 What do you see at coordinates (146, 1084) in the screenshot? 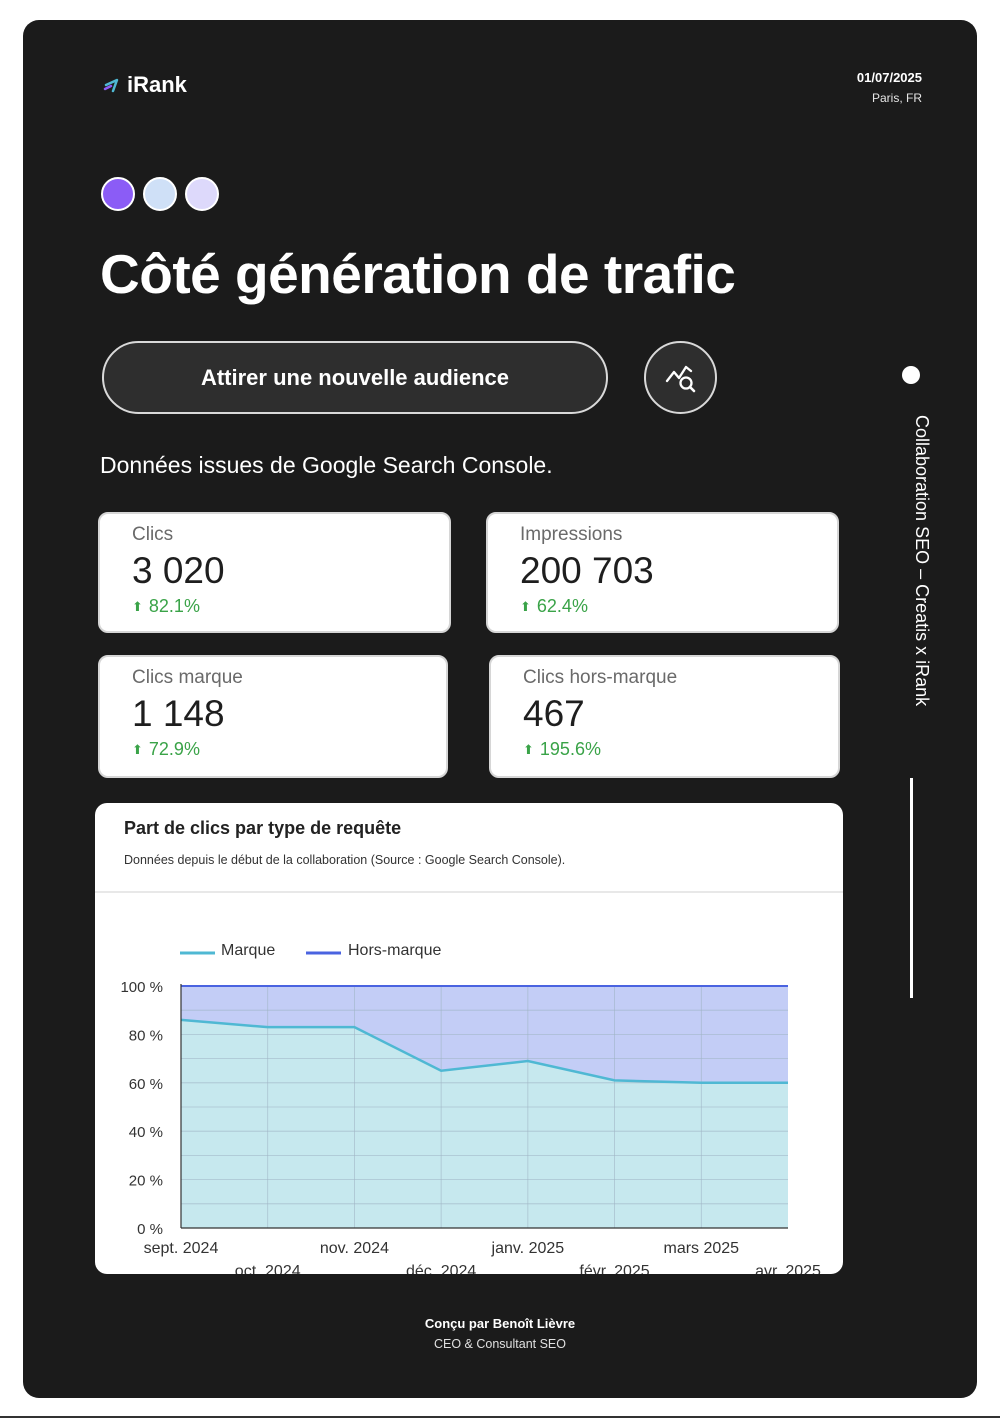
I see `y-tick-label: 60 %` at bounding box center [146, 1084].